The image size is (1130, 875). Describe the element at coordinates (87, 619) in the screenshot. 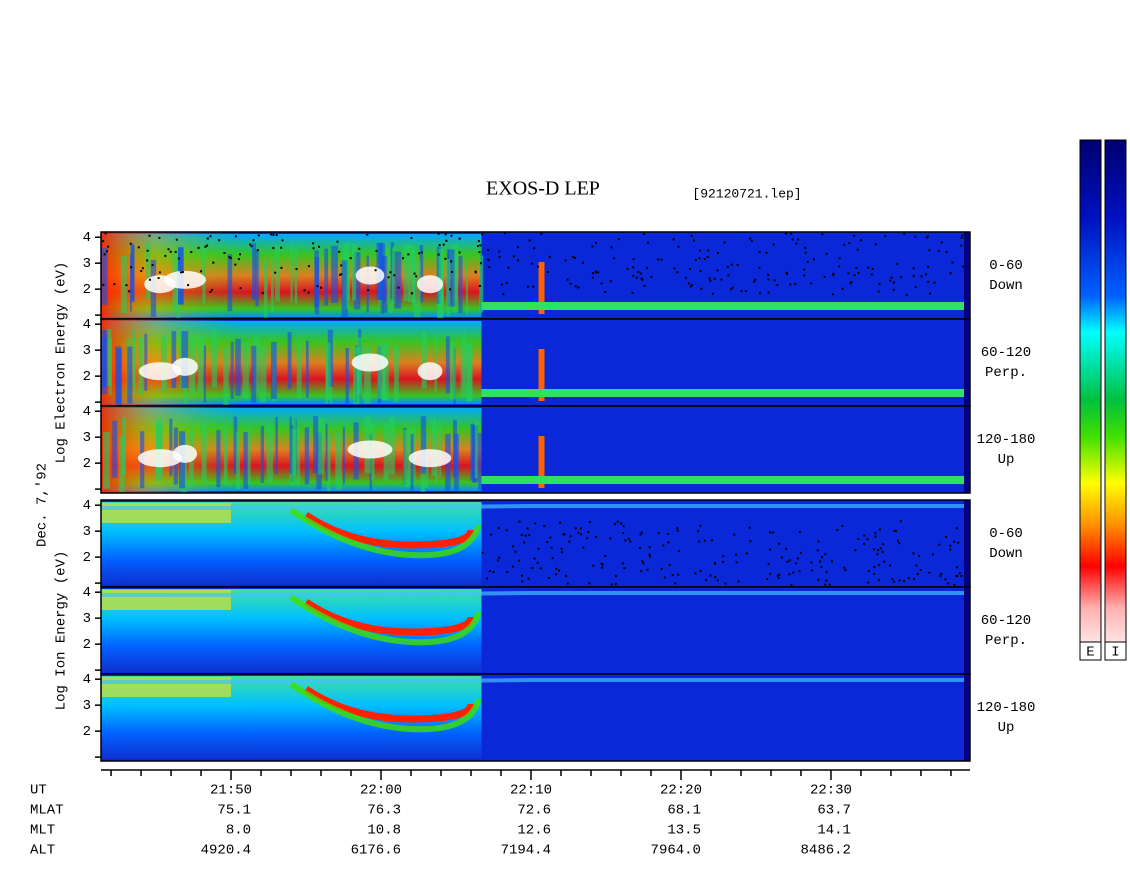

I see `y-tick-label: 3` at that location.